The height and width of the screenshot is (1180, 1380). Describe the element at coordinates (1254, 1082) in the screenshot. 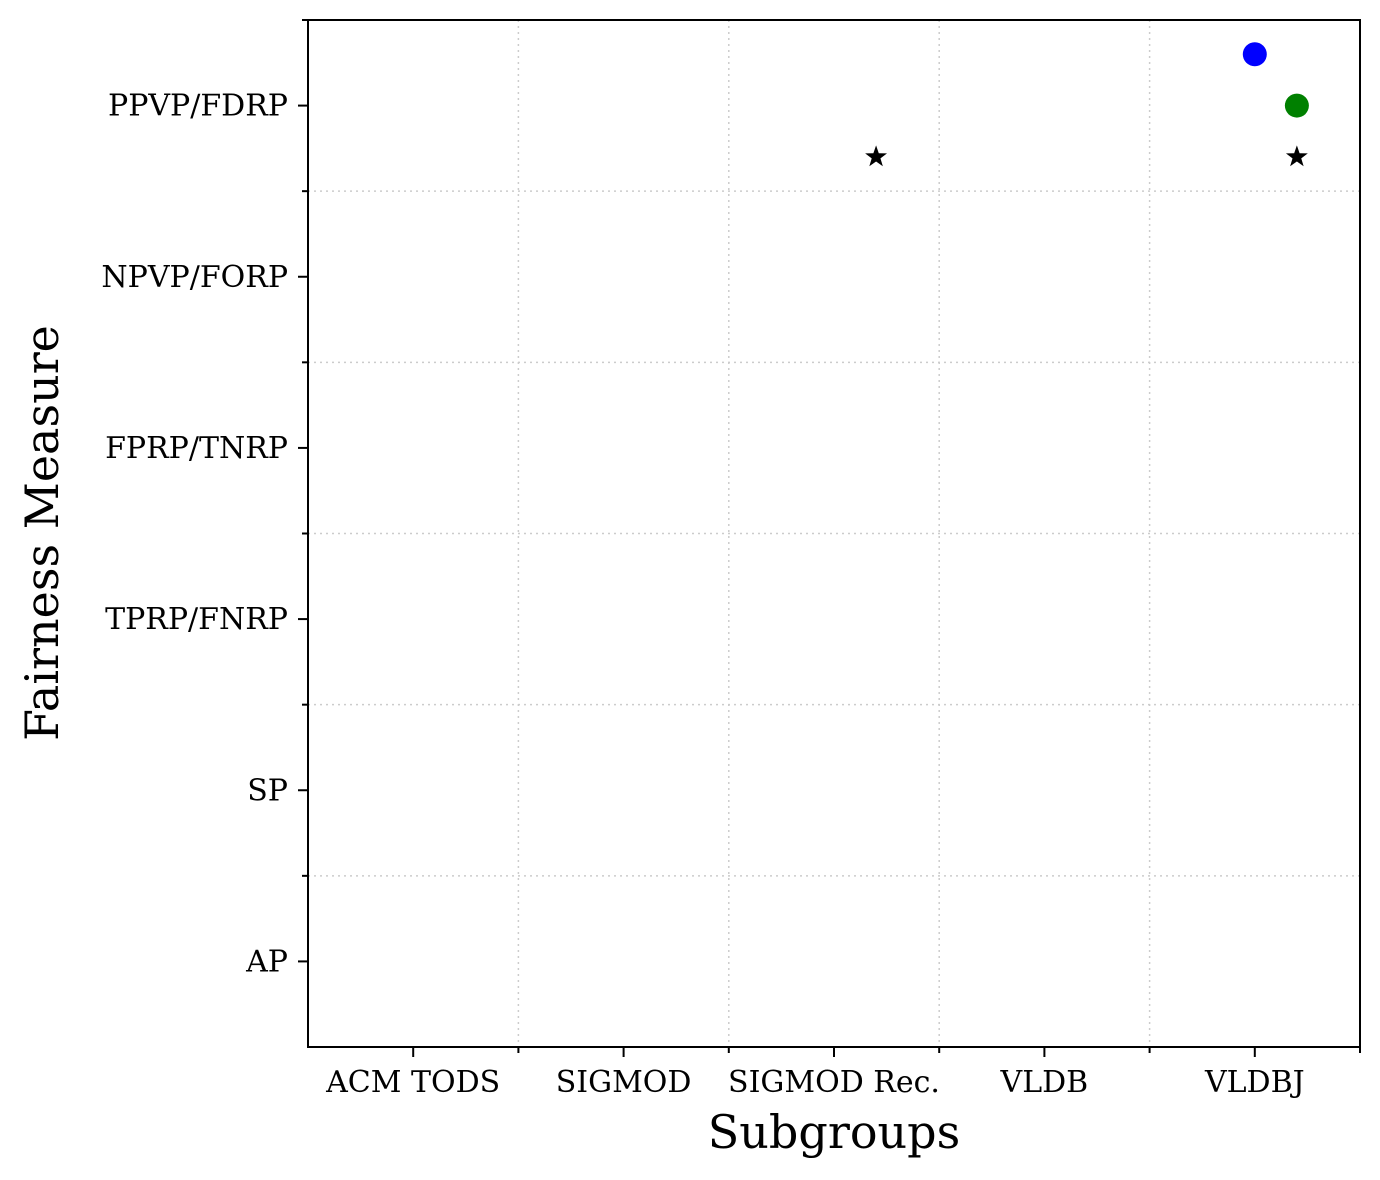

I see `x-tick-label: VLDBJ` at that location.